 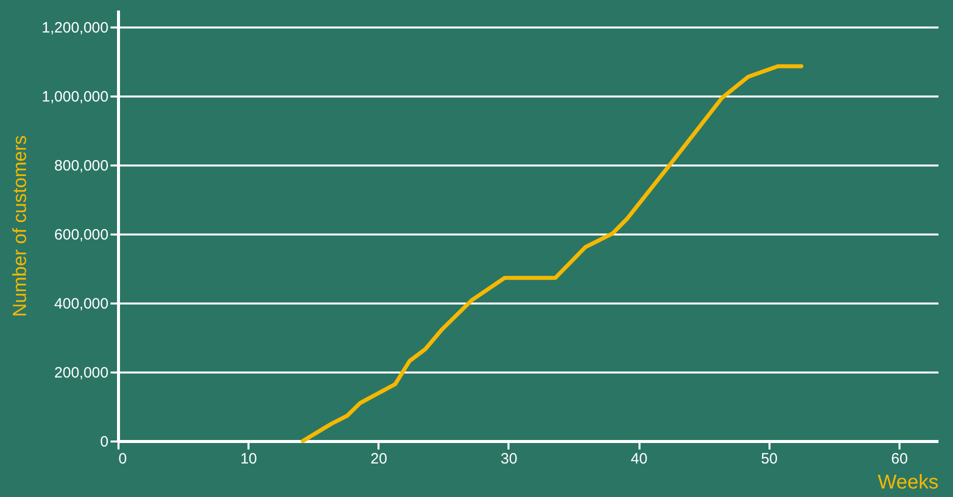 I want to click on y-tick-label: 200,000, so click(x=81, y=373).